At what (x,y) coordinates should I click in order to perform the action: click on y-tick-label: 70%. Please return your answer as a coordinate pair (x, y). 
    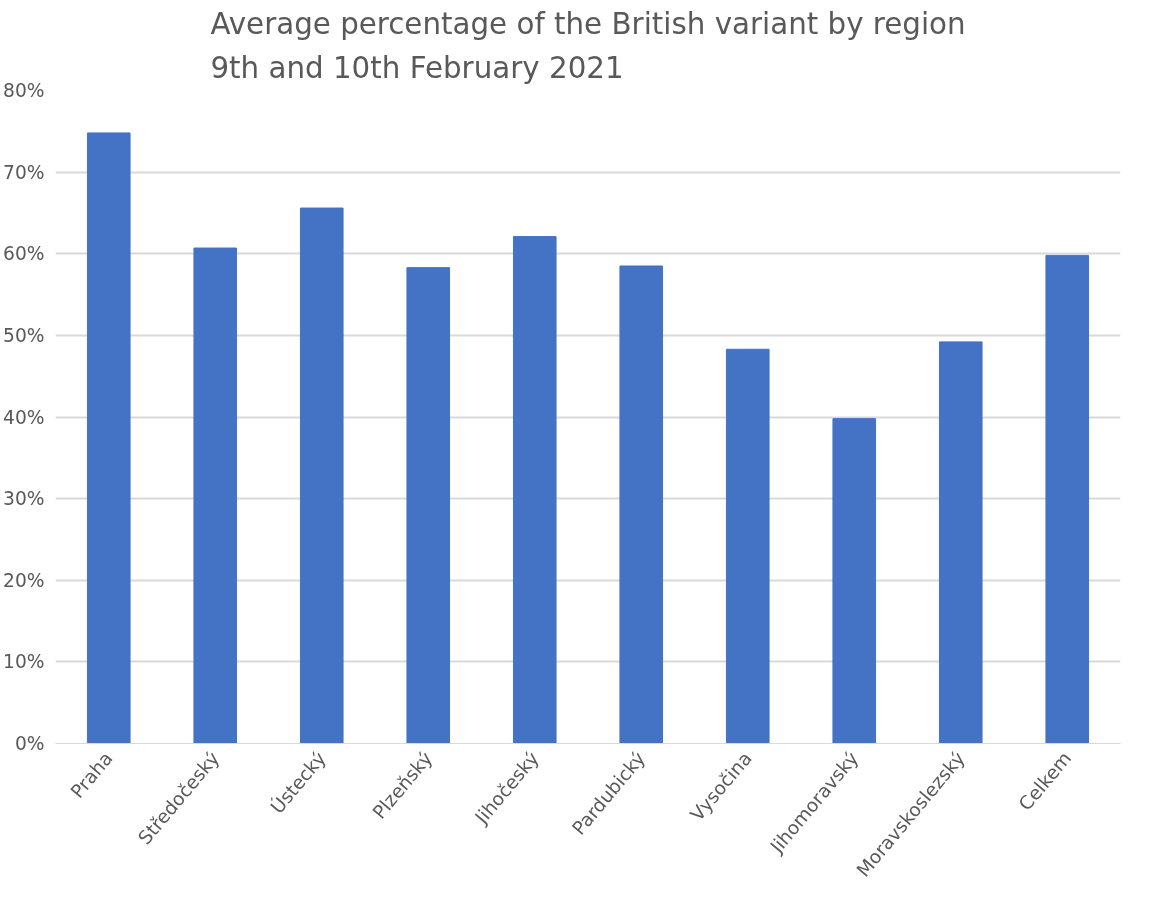
    Looking at the image, I should click on (24, 172).